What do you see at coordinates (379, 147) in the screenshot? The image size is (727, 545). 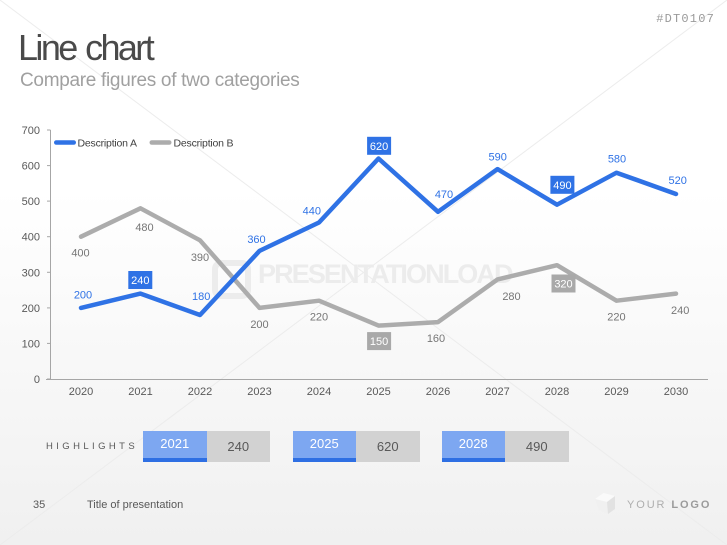 I see `svg-text: 620` at bounding box center [379, 147].